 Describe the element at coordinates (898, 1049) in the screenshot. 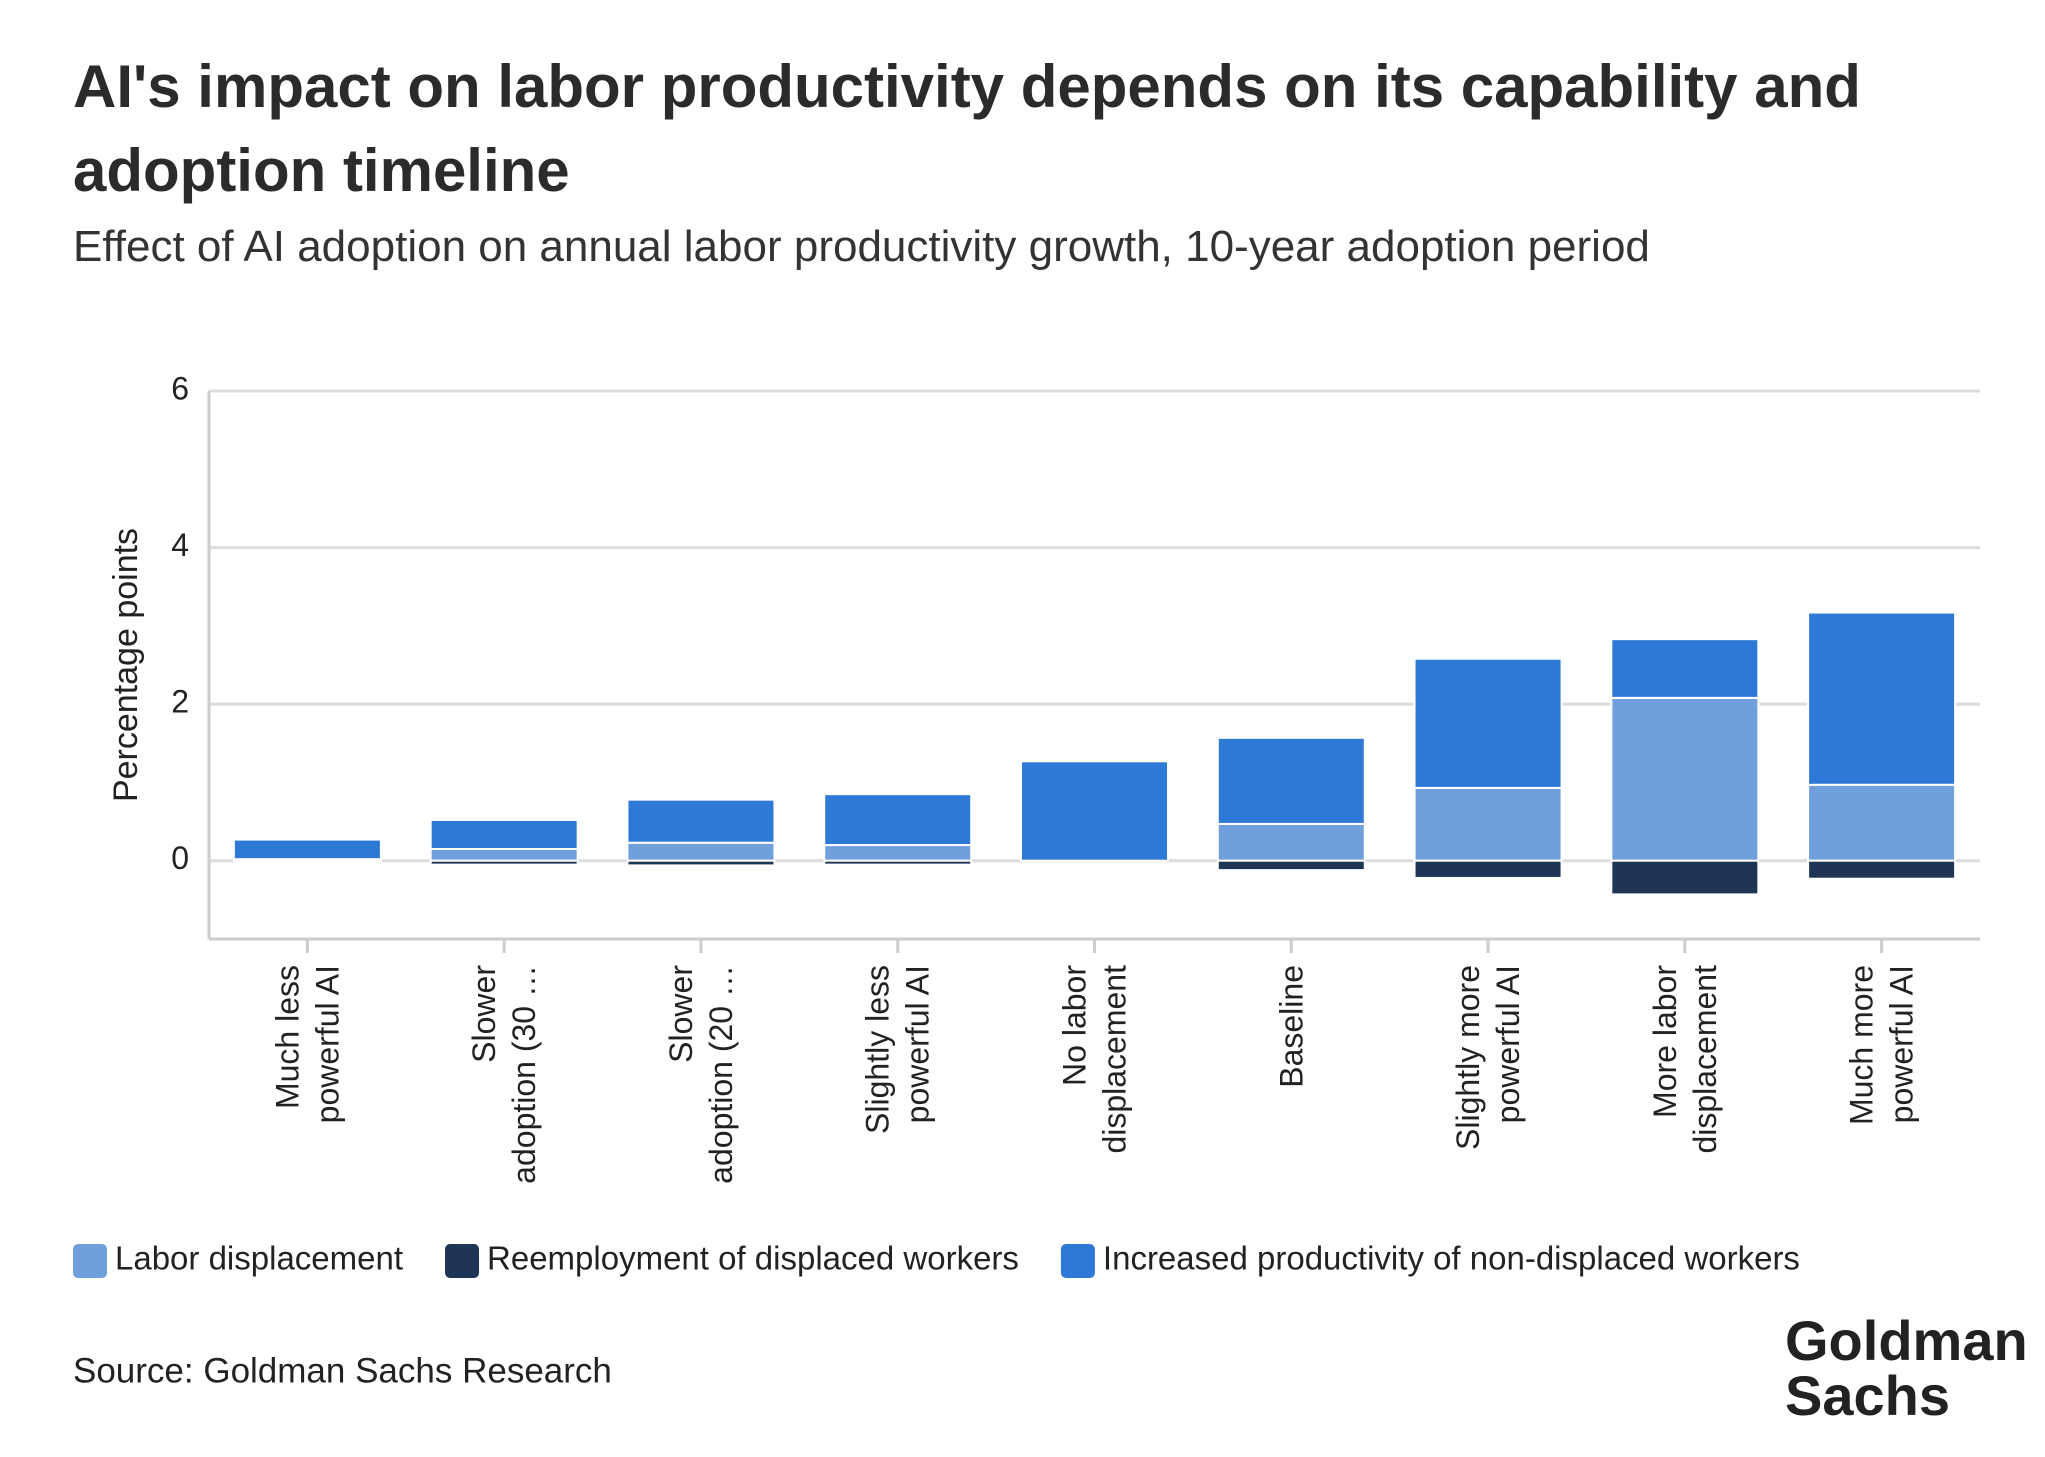

I see `x-tick-label: Slightly less powerful AI` at that location.